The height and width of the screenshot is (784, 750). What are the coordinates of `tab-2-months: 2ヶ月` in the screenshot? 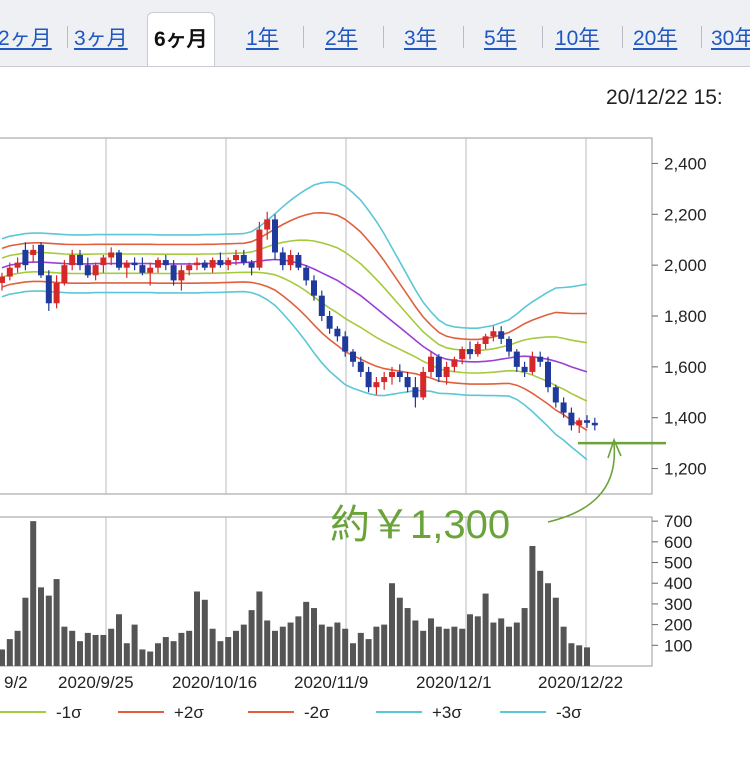 It's located at (26, 38).